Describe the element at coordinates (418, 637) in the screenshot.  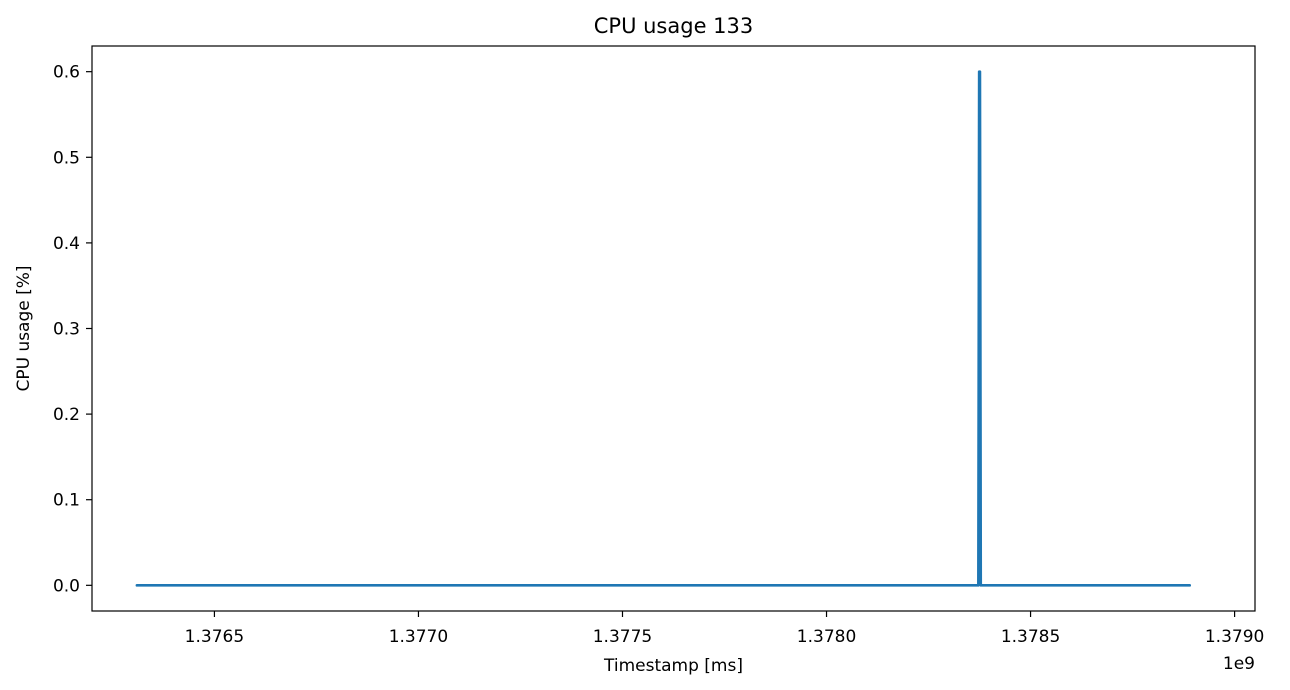
I see `x-tick-label: 1.3770` at that location.